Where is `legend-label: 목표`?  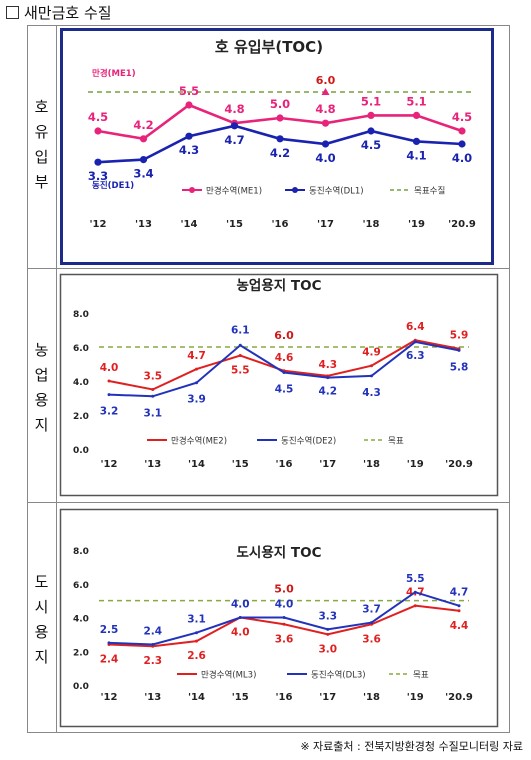 legend-label: 목표 is located at coordinates (421, 676).